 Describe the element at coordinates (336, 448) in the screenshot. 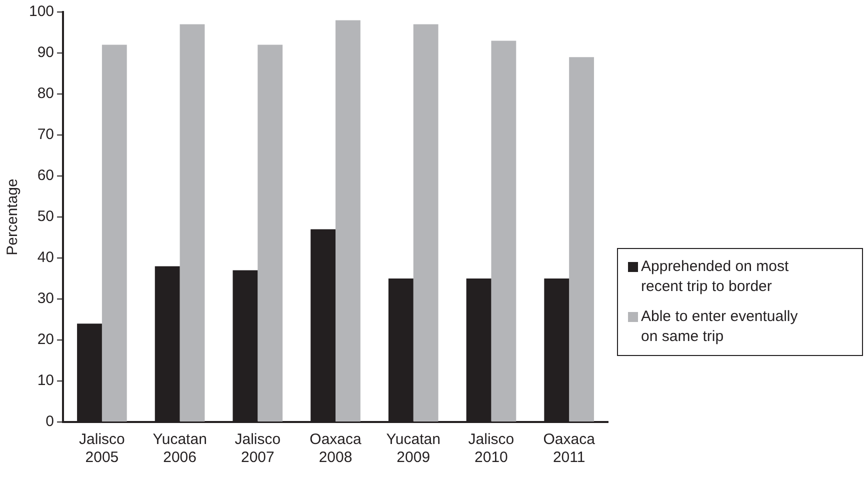

I see `x-tick-label: Oaxaca 2008` at that location.